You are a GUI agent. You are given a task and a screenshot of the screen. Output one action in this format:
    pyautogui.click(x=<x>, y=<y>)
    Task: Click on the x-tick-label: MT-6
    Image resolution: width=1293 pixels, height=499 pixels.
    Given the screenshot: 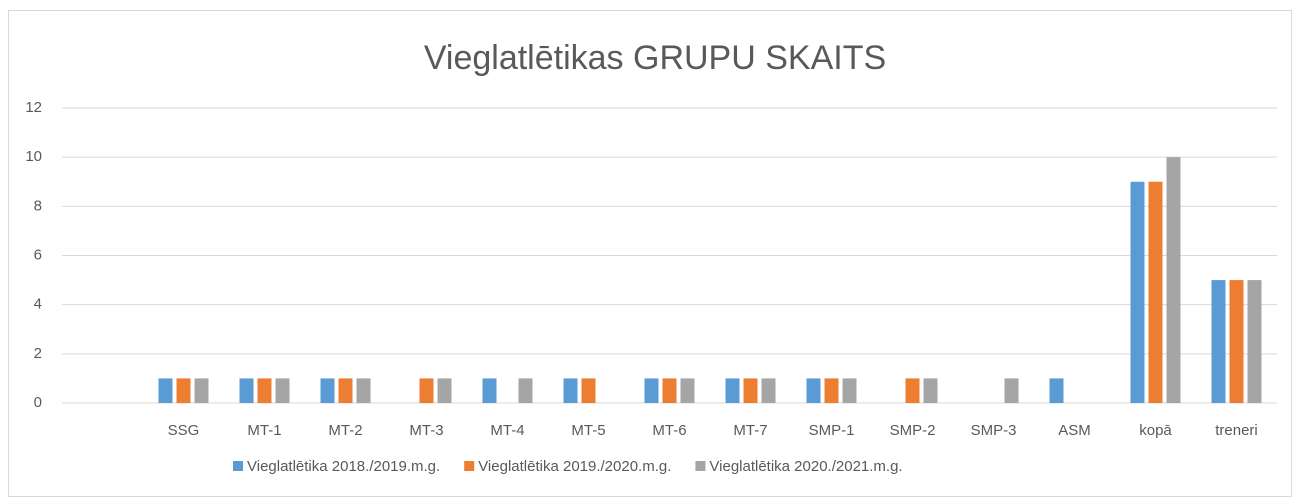 What is the action you would take?
    pyautogui.click(x=669, y=430)
    